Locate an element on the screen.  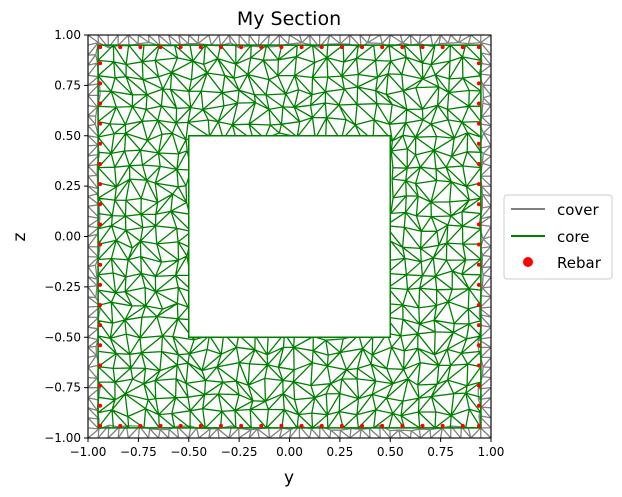
y-tick-label: 0.50 is located at coordinates (67, 136).